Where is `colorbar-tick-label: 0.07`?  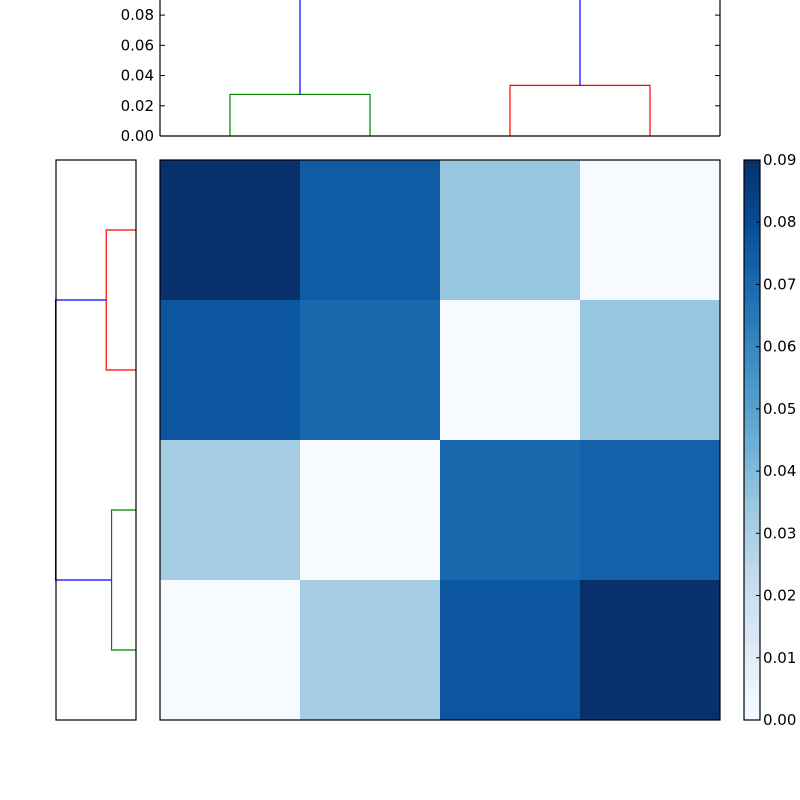 colorbar-tick-label: 0.07 is located at coordinates (779, 284).